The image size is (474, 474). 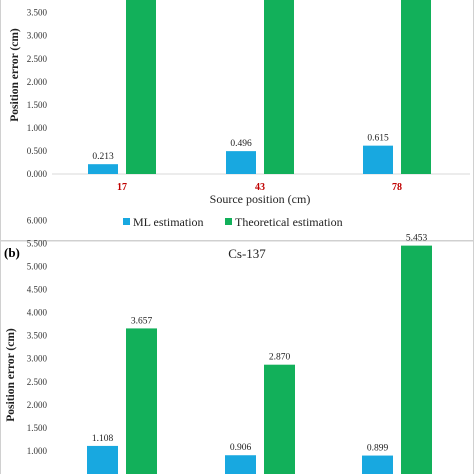 What do you see at coordinates (378, 139) in the screenshot?
I see `bar-value-label: 0.615` at bounding box center [378, 139].